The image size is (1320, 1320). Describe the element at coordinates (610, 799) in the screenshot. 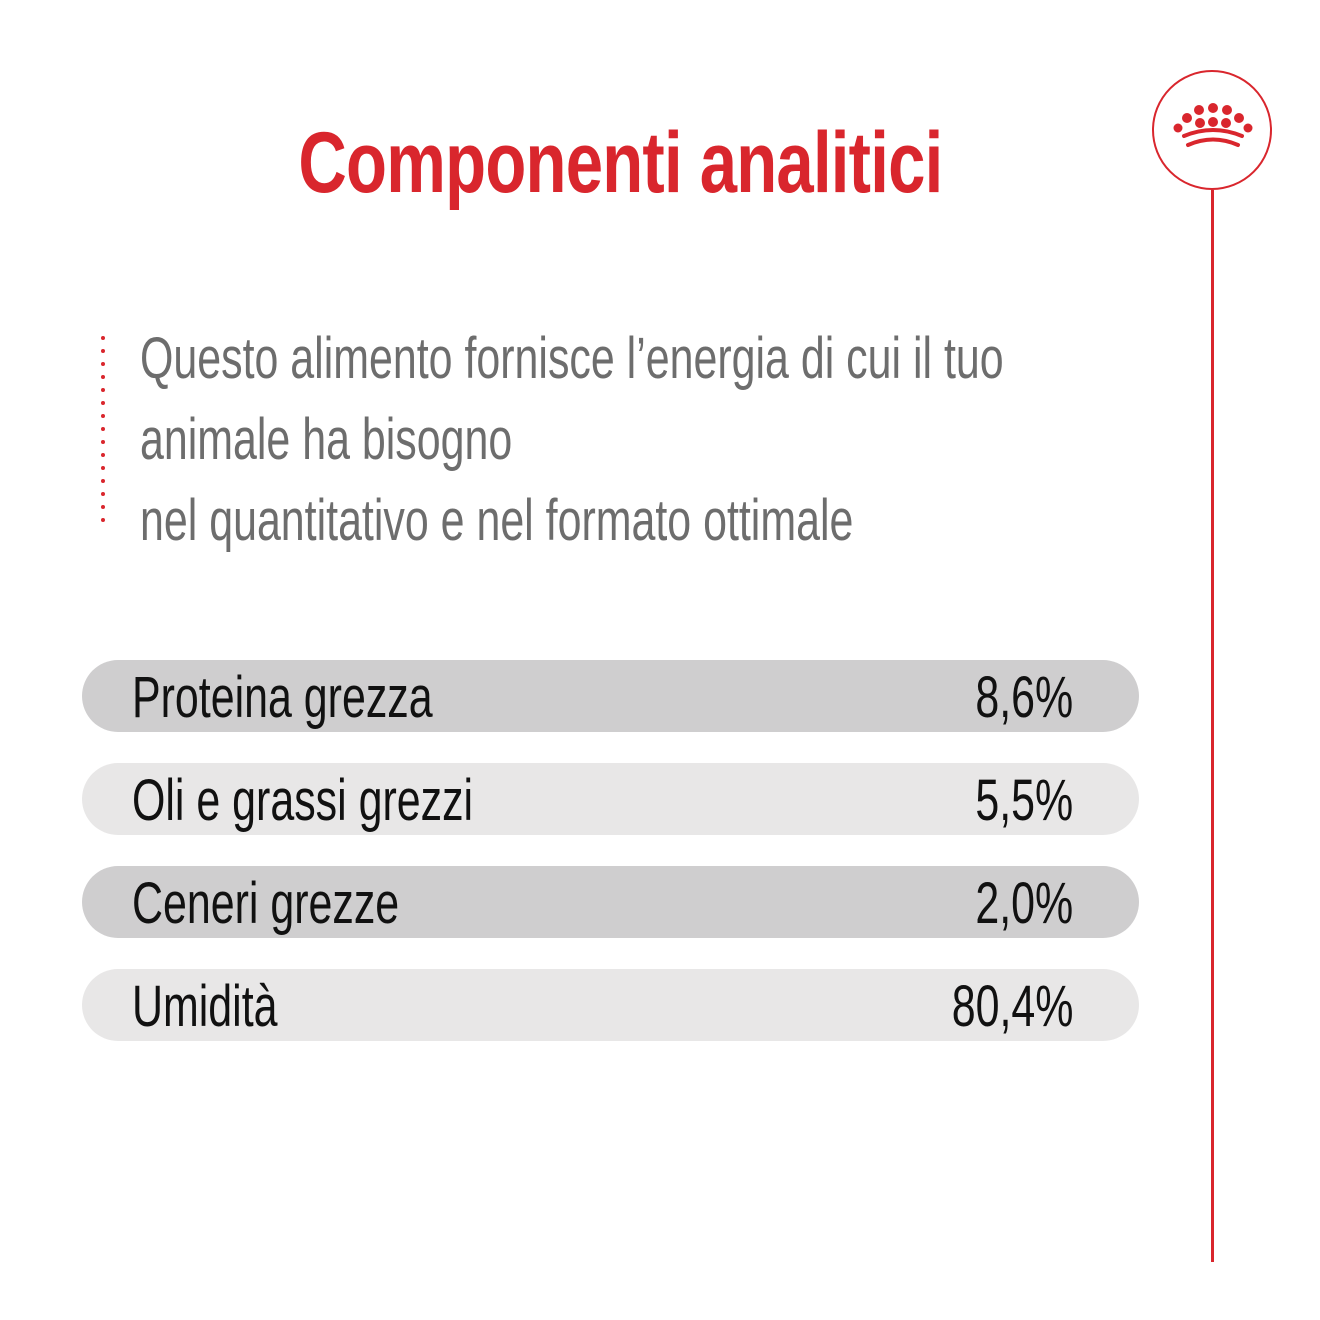

I see `analytics-row-fat: Oli e grassi grezzi 5,5%` at that location.